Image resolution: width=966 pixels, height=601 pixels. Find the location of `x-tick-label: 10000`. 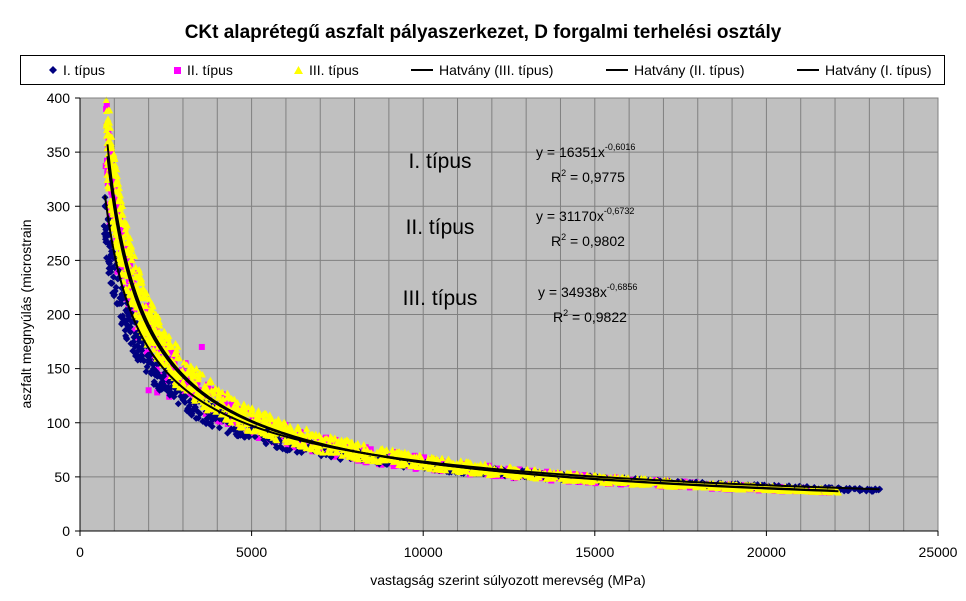

x-tick-label: 10000 is located at coordinates (423, 552).